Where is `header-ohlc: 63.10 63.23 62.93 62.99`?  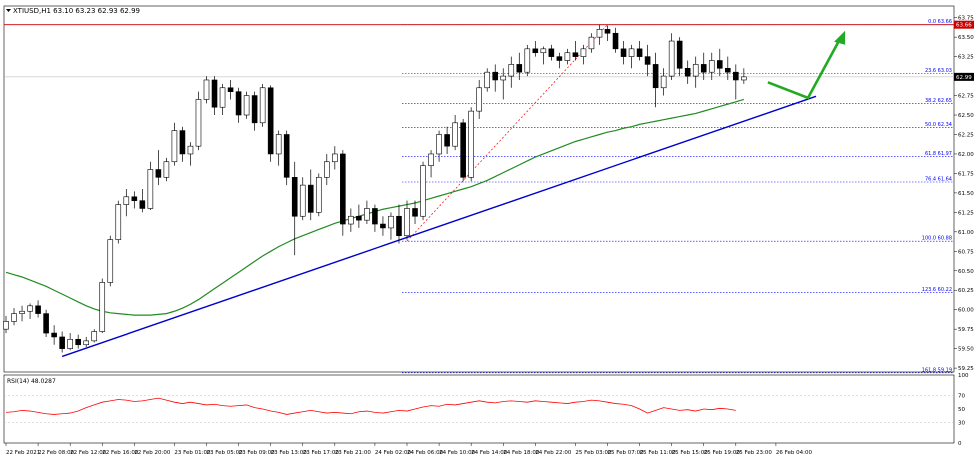
header-ohlc: 63.10 63.23 62.93 62.99 is located at coordinates (96, 11).